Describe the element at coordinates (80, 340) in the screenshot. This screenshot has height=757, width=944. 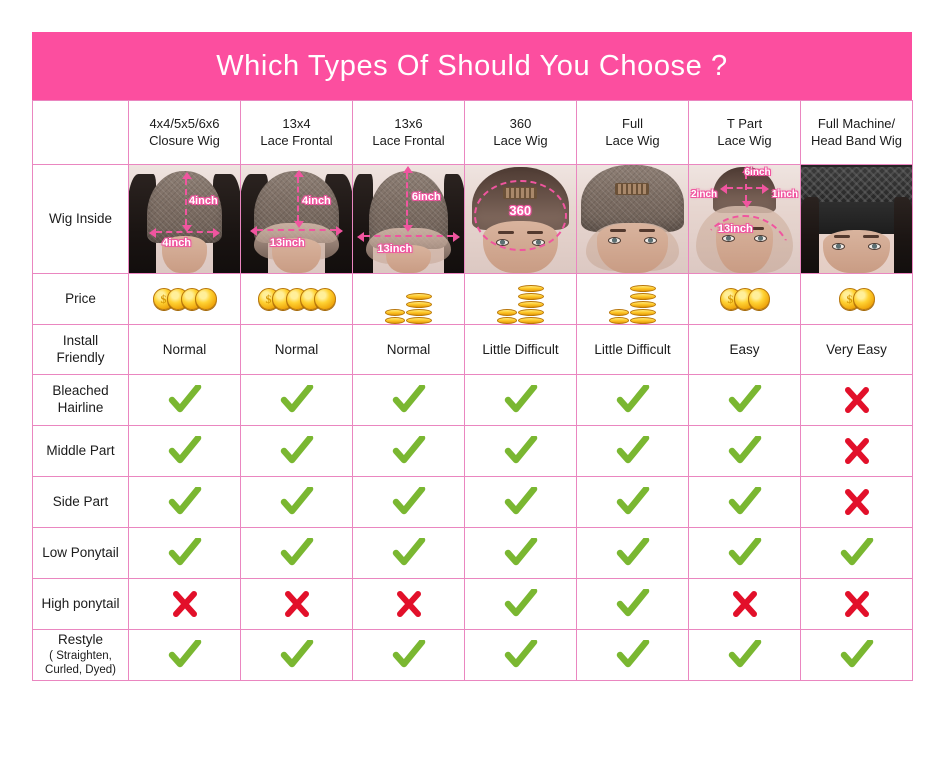
I see `row-label-line1: Install` at that location.